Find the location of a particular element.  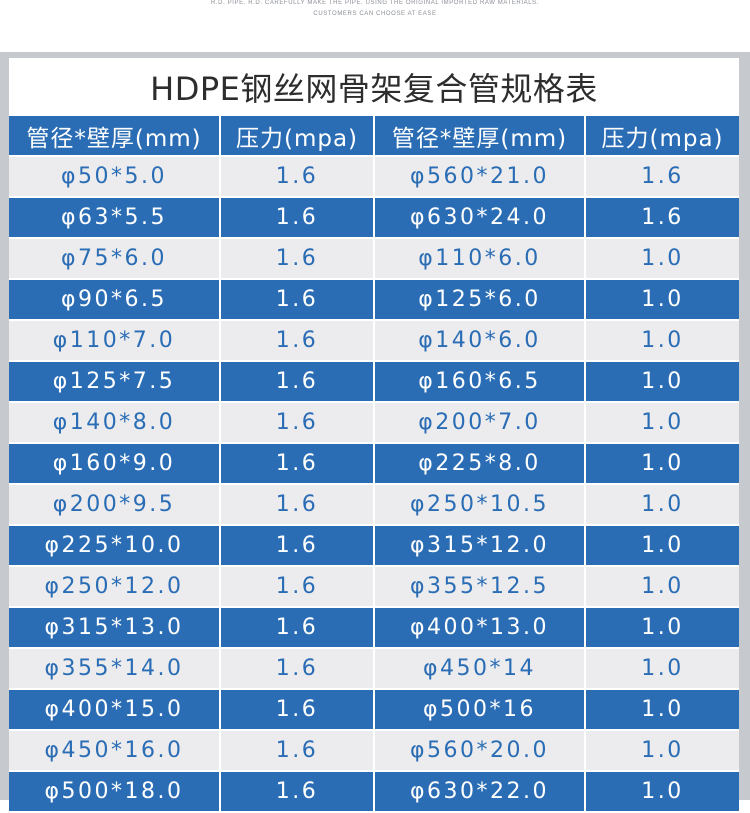

column-header-diameter-wall-right: 管径*壁厚(mm) is located at coordinates (480, 136).